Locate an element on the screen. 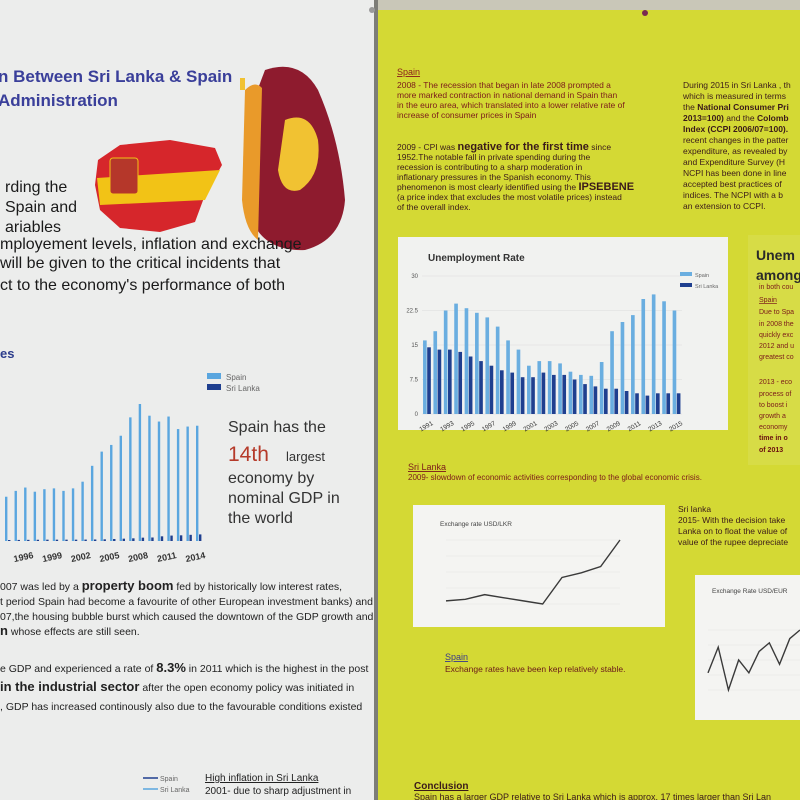 The image size is (800, 800). inflation-heading: High inflation in Sri Lanka is located at coordinates (262, 778).